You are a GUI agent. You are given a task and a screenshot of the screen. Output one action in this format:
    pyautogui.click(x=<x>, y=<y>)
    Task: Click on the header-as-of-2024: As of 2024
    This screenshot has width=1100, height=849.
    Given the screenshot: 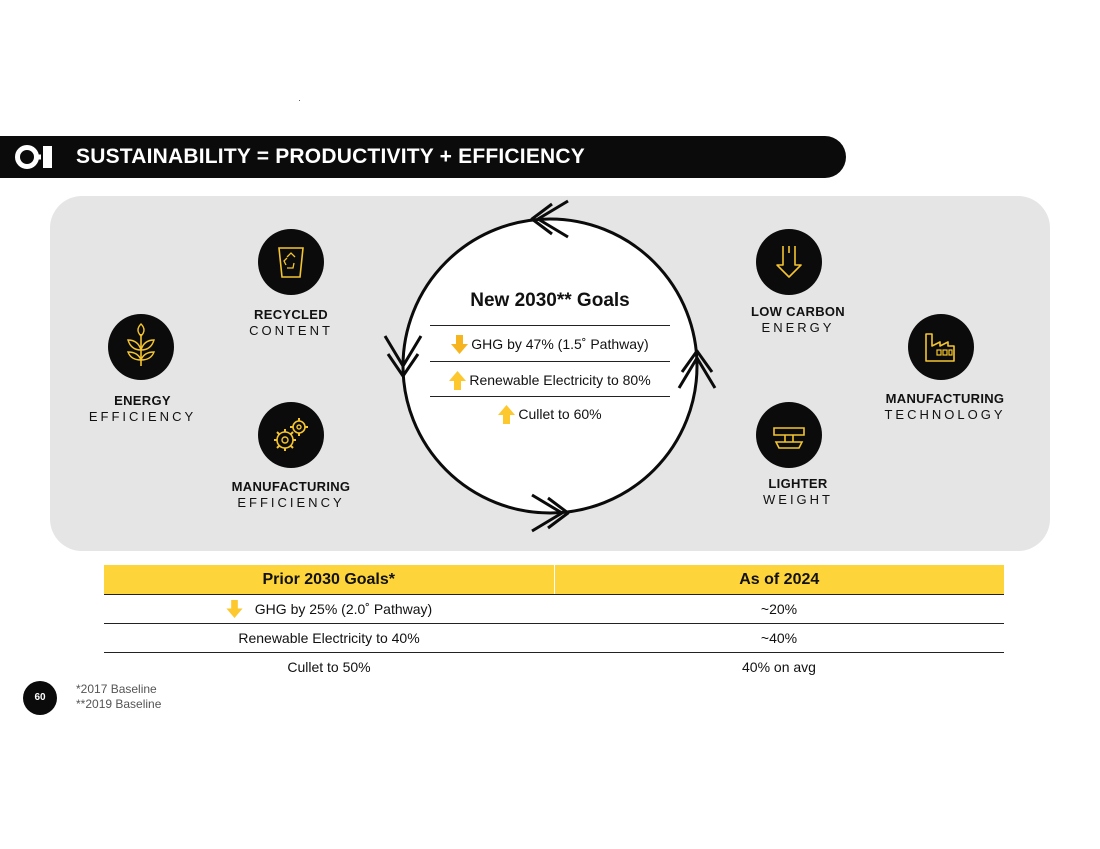 What is the action you would take?
    pyautogui.click(x=779, y=579)
    